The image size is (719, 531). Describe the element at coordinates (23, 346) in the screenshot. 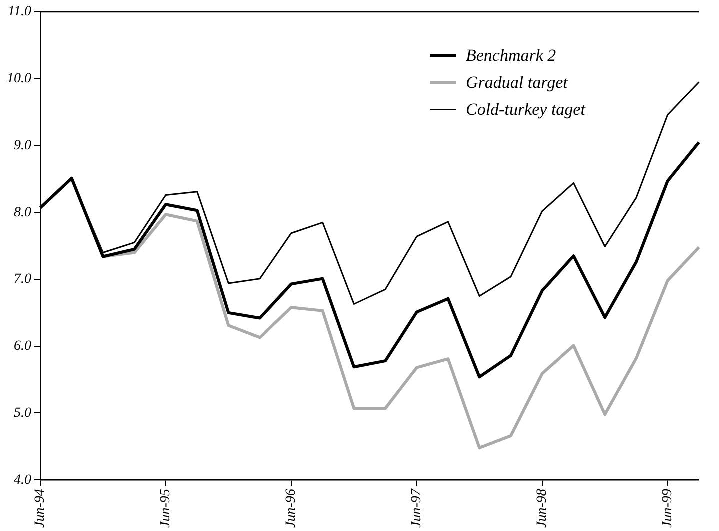

I see `y-tick-label: 6.0` at that location.